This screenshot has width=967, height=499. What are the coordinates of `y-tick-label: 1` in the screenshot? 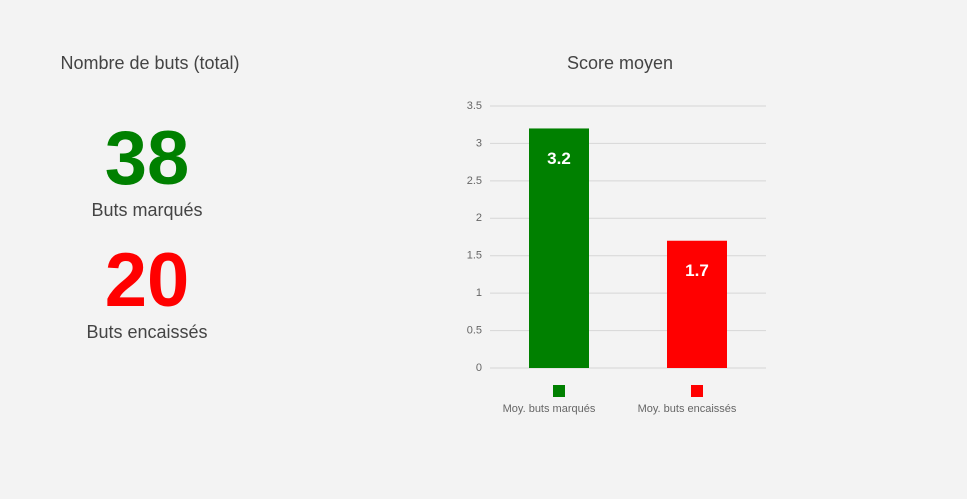 It's located at (479, 293).